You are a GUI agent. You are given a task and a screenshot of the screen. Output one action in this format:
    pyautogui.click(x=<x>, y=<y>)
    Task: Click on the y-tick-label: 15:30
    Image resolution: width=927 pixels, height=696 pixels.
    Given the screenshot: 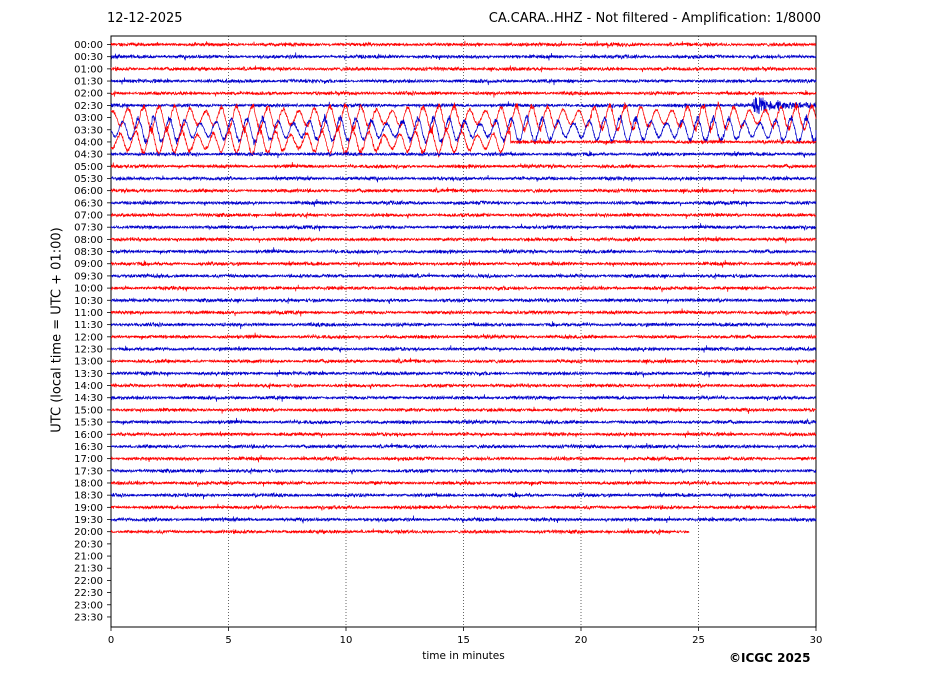 What is the action you would take?
    pyautogui.click(x=88, y=423)
    